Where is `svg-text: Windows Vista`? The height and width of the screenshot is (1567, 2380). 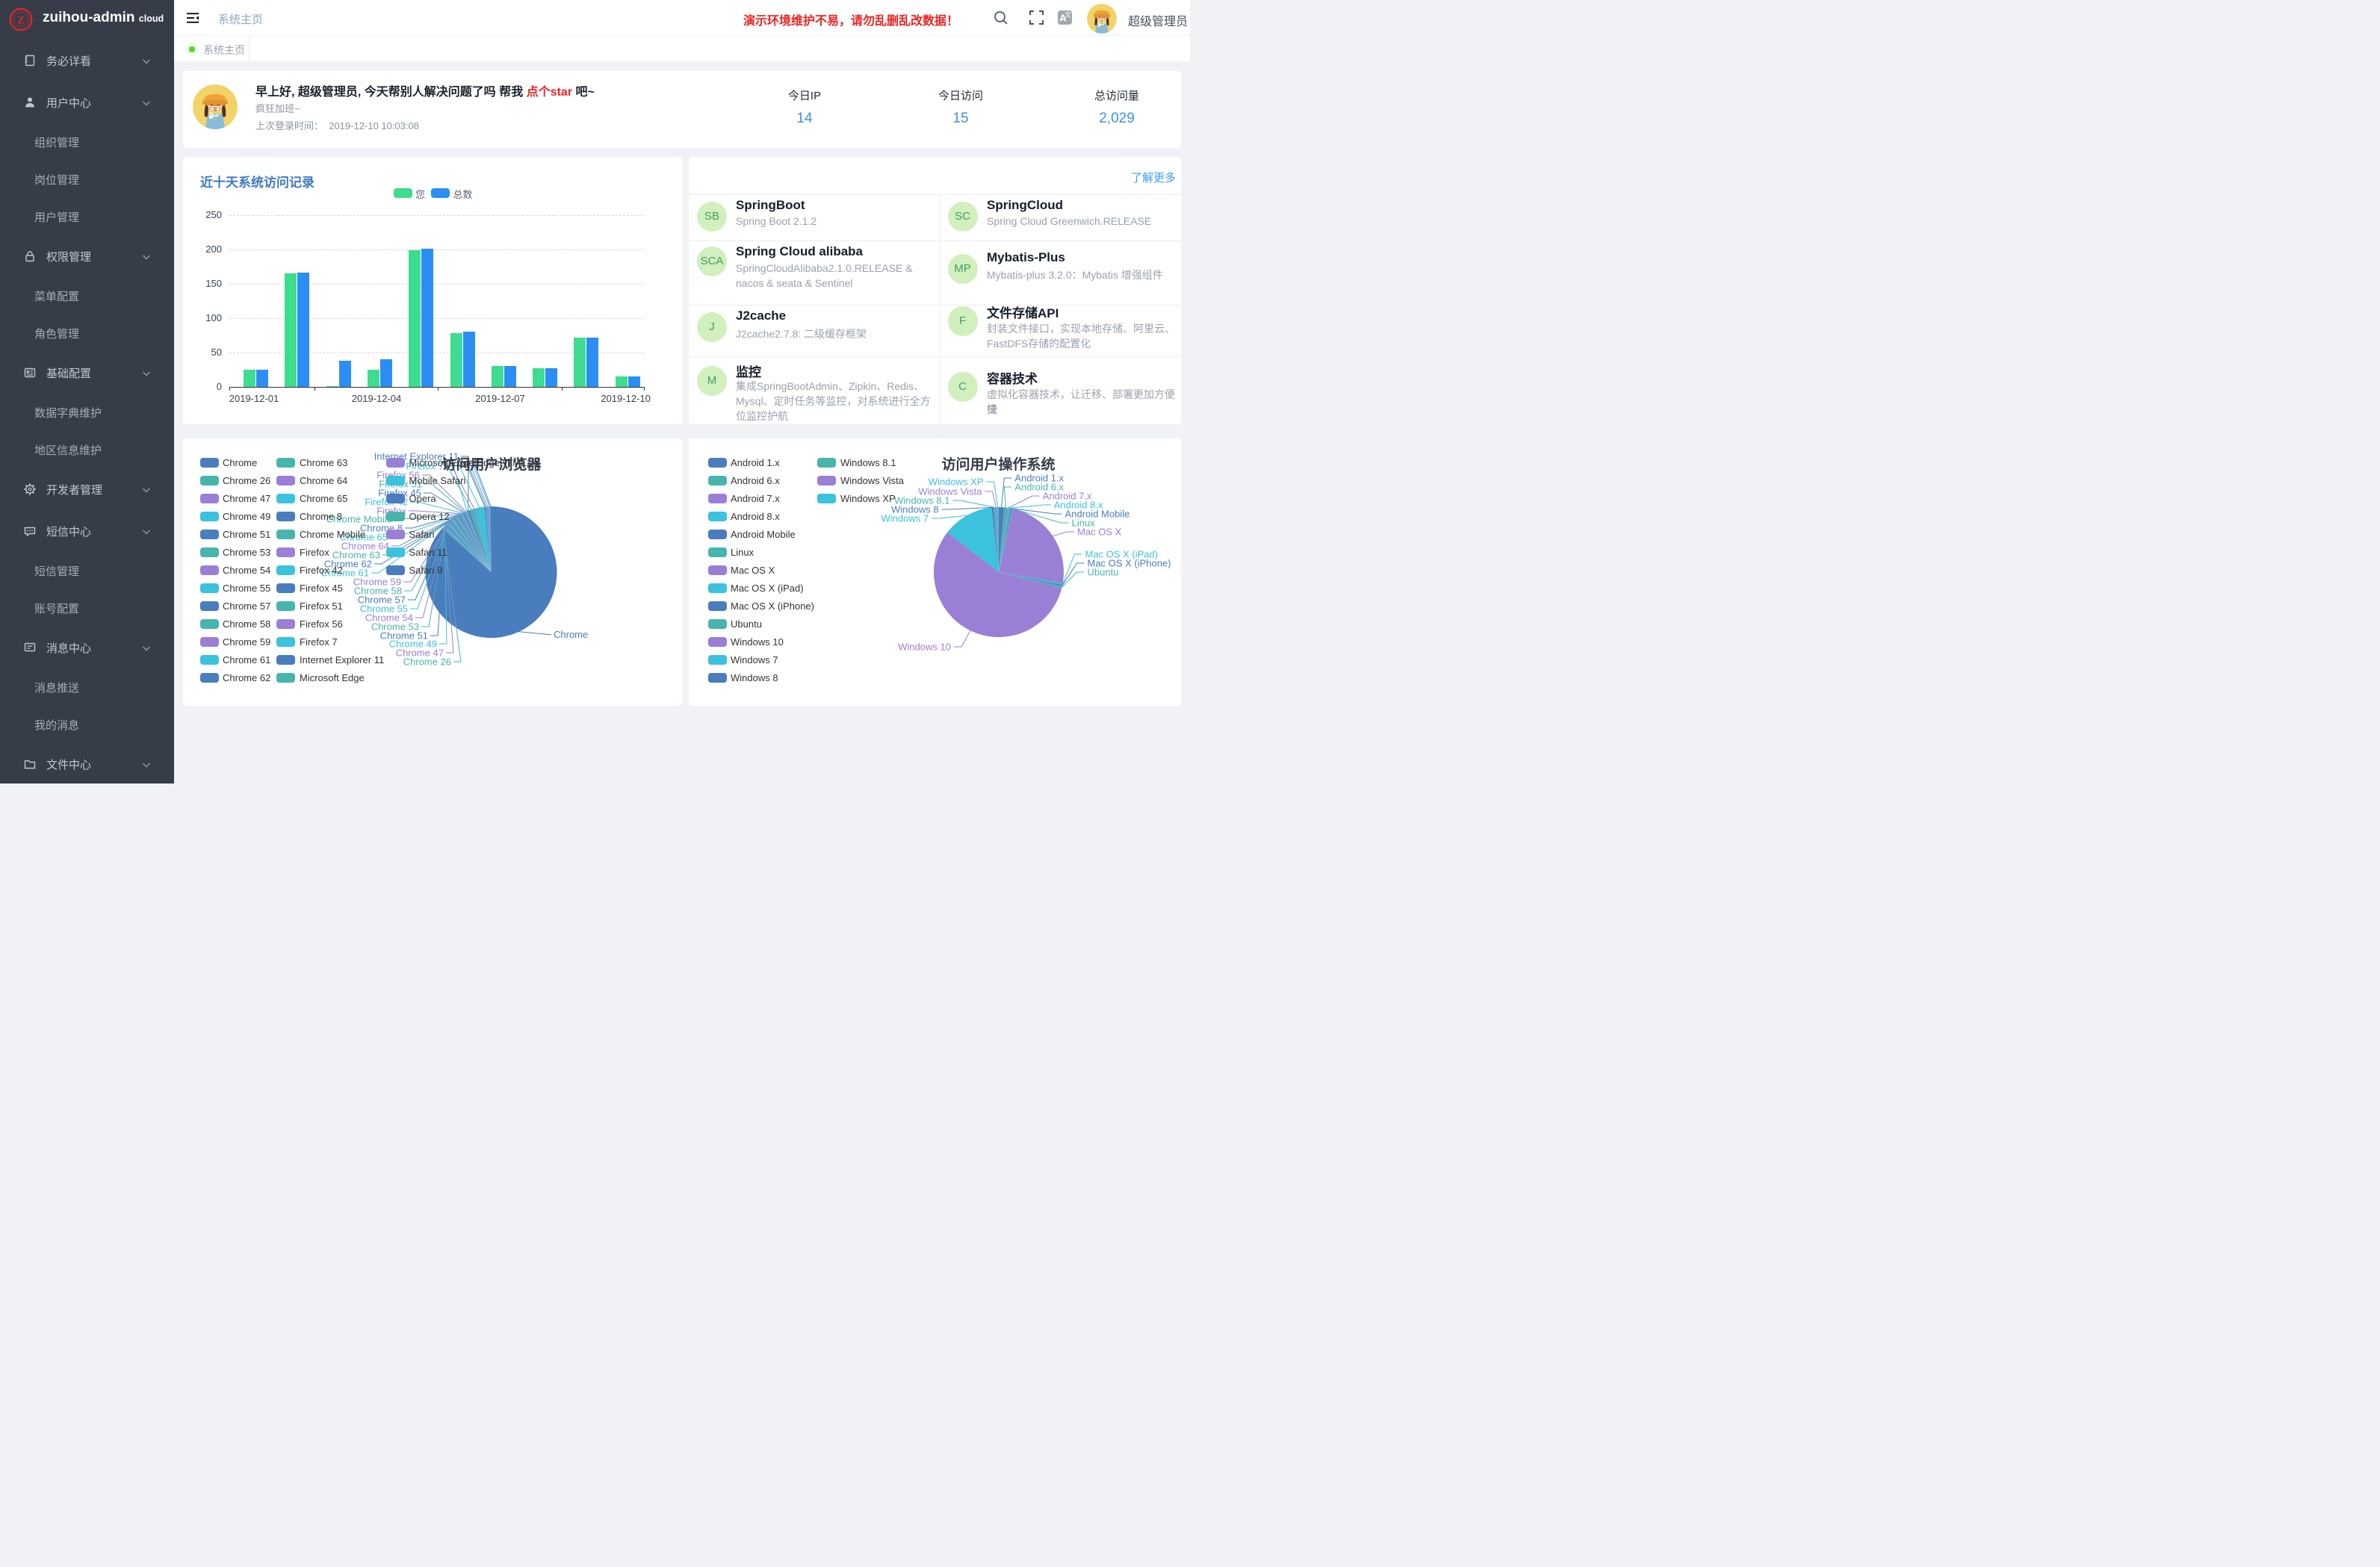 svg-text: Windows Vista is located at coordinates (950, 492).